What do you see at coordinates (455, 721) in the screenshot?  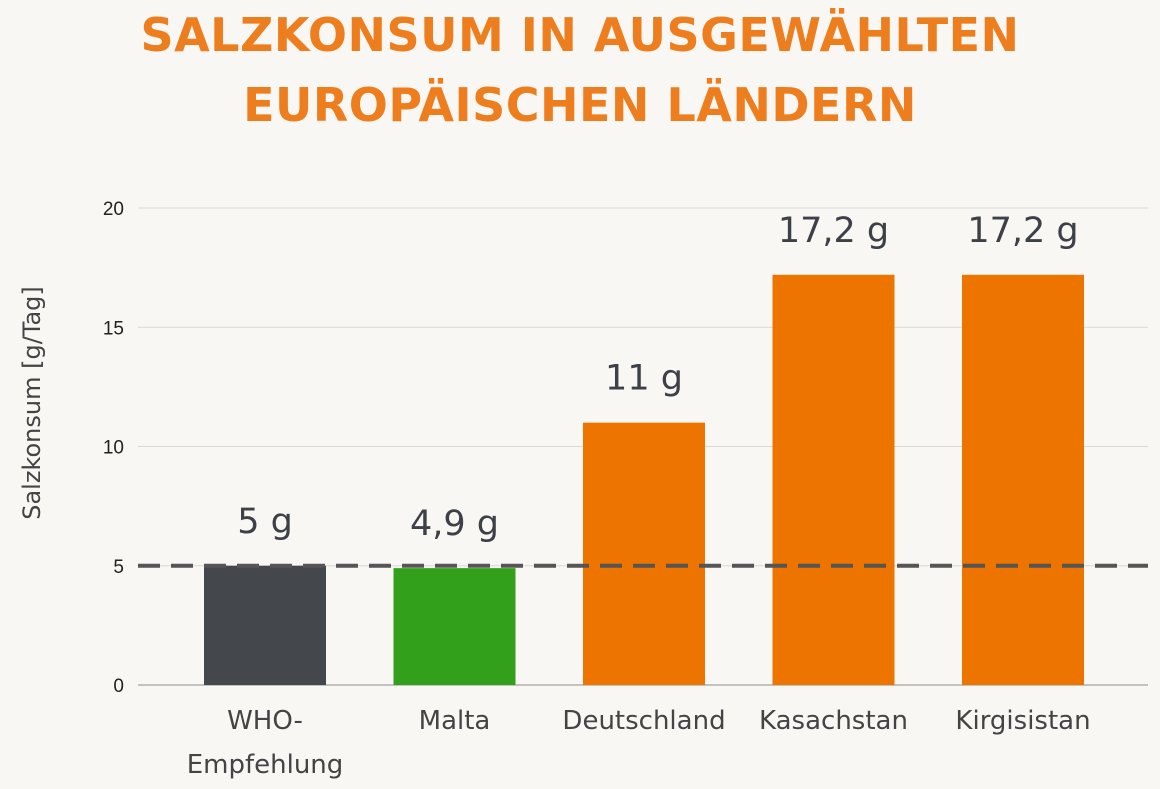 I see `category-label: Malta` at bounding box center [455, 721].